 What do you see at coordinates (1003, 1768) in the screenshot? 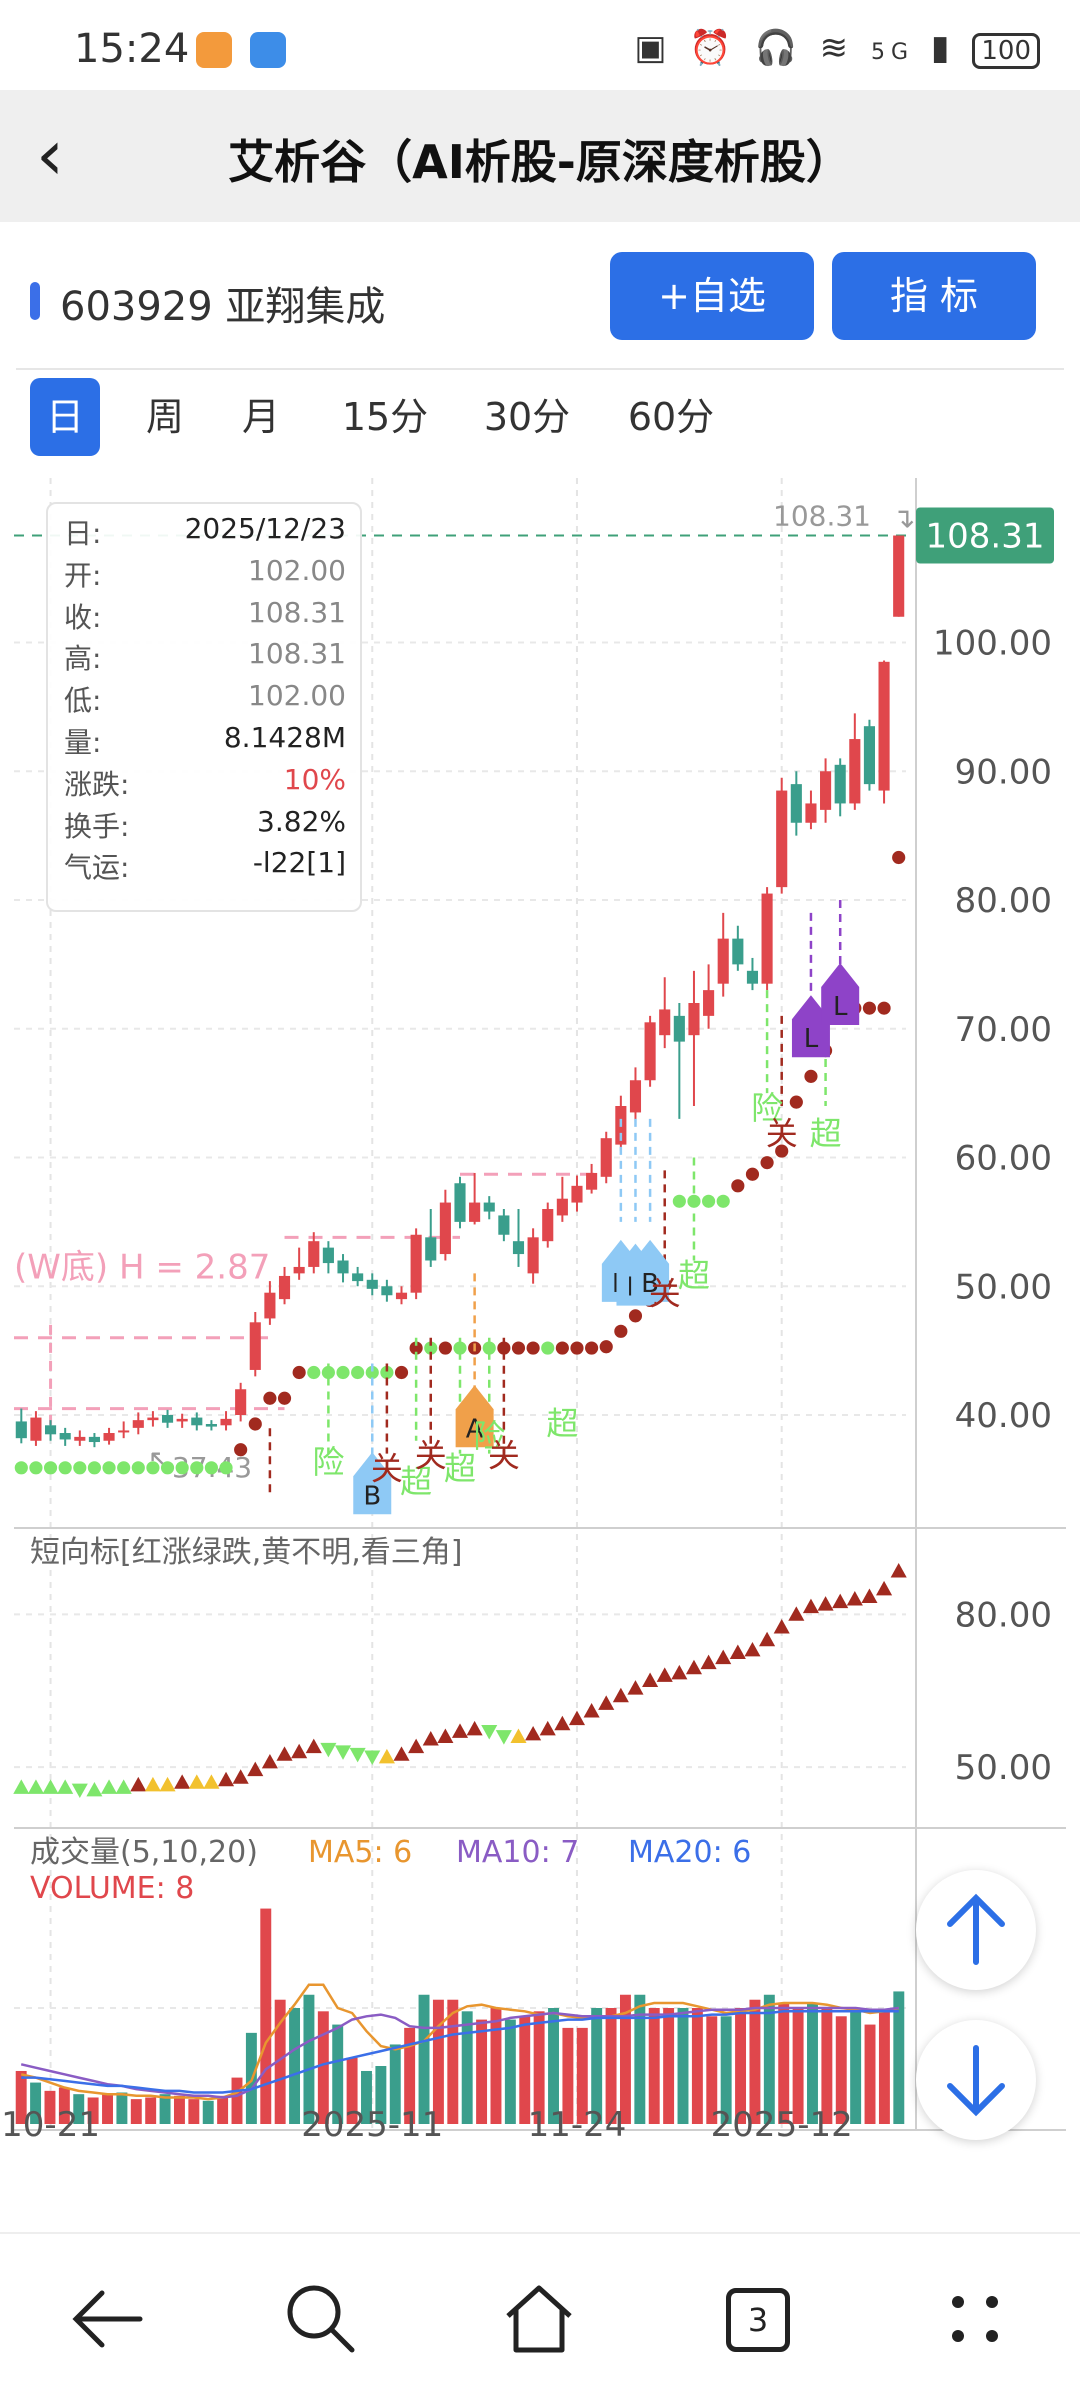
I see `trend-tick-label: 50.00` at bounding box center [1003, 1768].